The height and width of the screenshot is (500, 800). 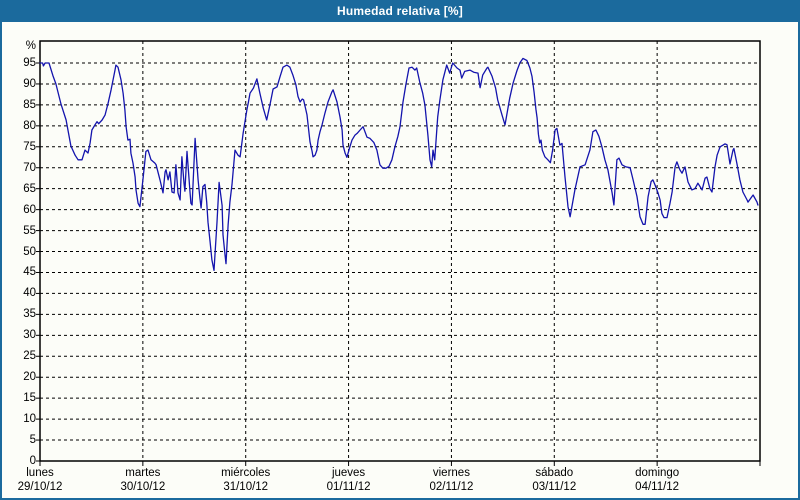 What do you see at coordinates (29, 398) in the screenshot?
I see `y-tick-label: 15` at bounding box center [29, 398].